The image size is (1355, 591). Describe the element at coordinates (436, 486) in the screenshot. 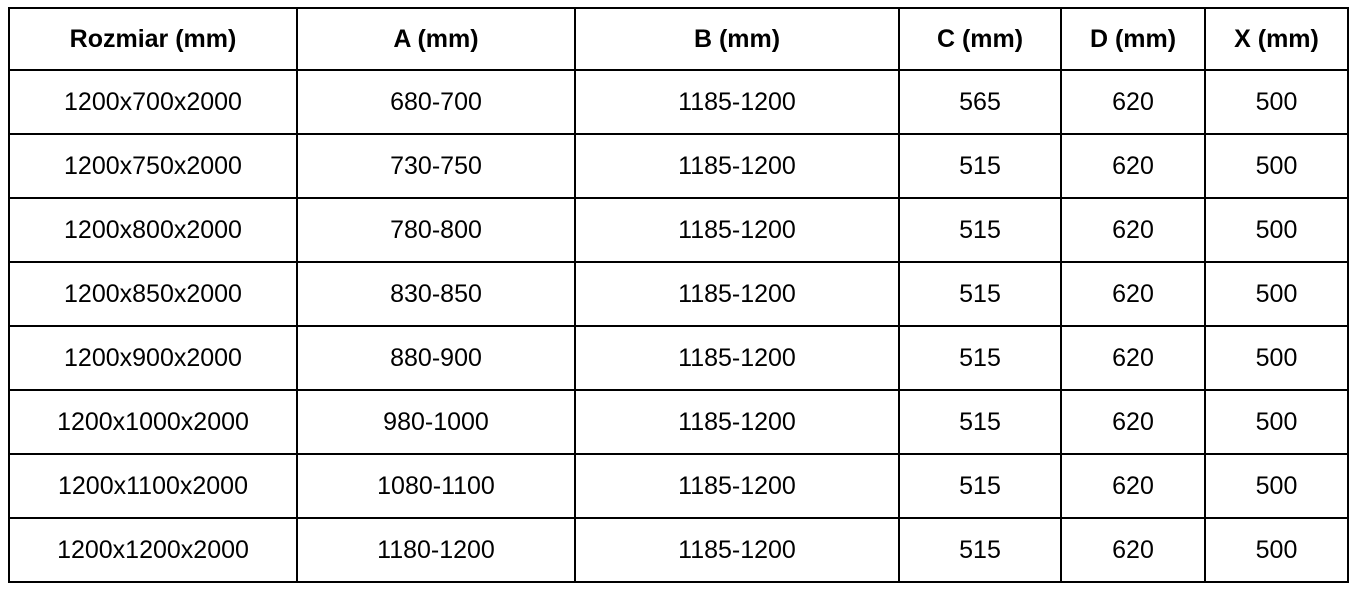

I see `cell-a: 1080-1100` at that location.